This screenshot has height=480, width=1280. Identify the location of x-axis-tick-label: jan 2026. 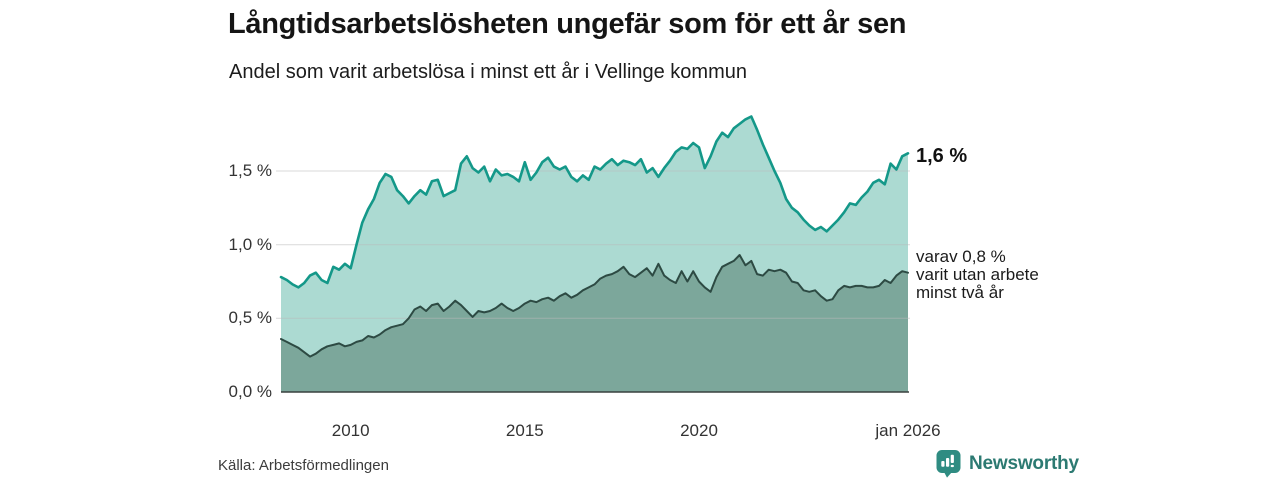
(908, 430).